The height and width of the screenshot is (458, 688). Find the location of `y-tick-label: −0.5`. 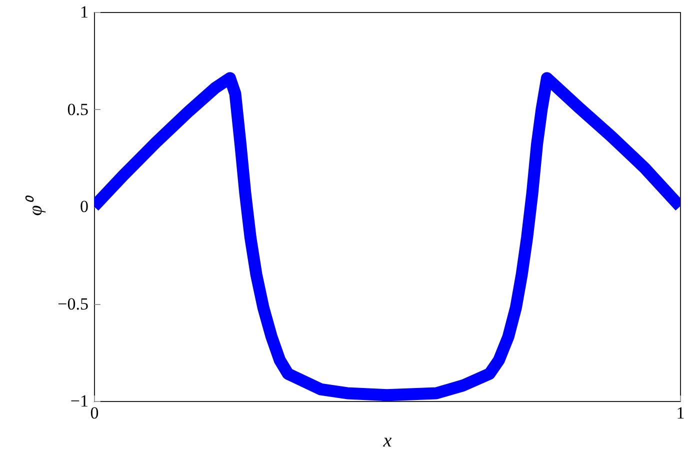

y-tick-label: −0.5 is located at coordinates (73, 304).